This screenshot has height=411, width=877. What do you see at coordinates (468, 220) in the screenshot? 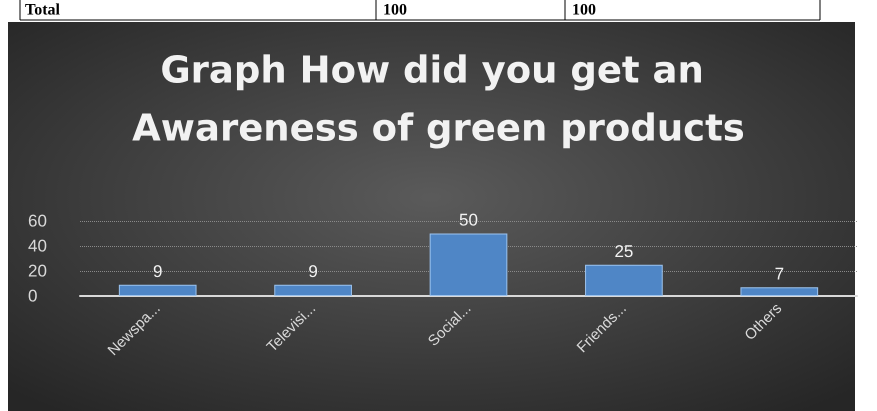
I see `data-label: 50` at bounding box center [468, 220].